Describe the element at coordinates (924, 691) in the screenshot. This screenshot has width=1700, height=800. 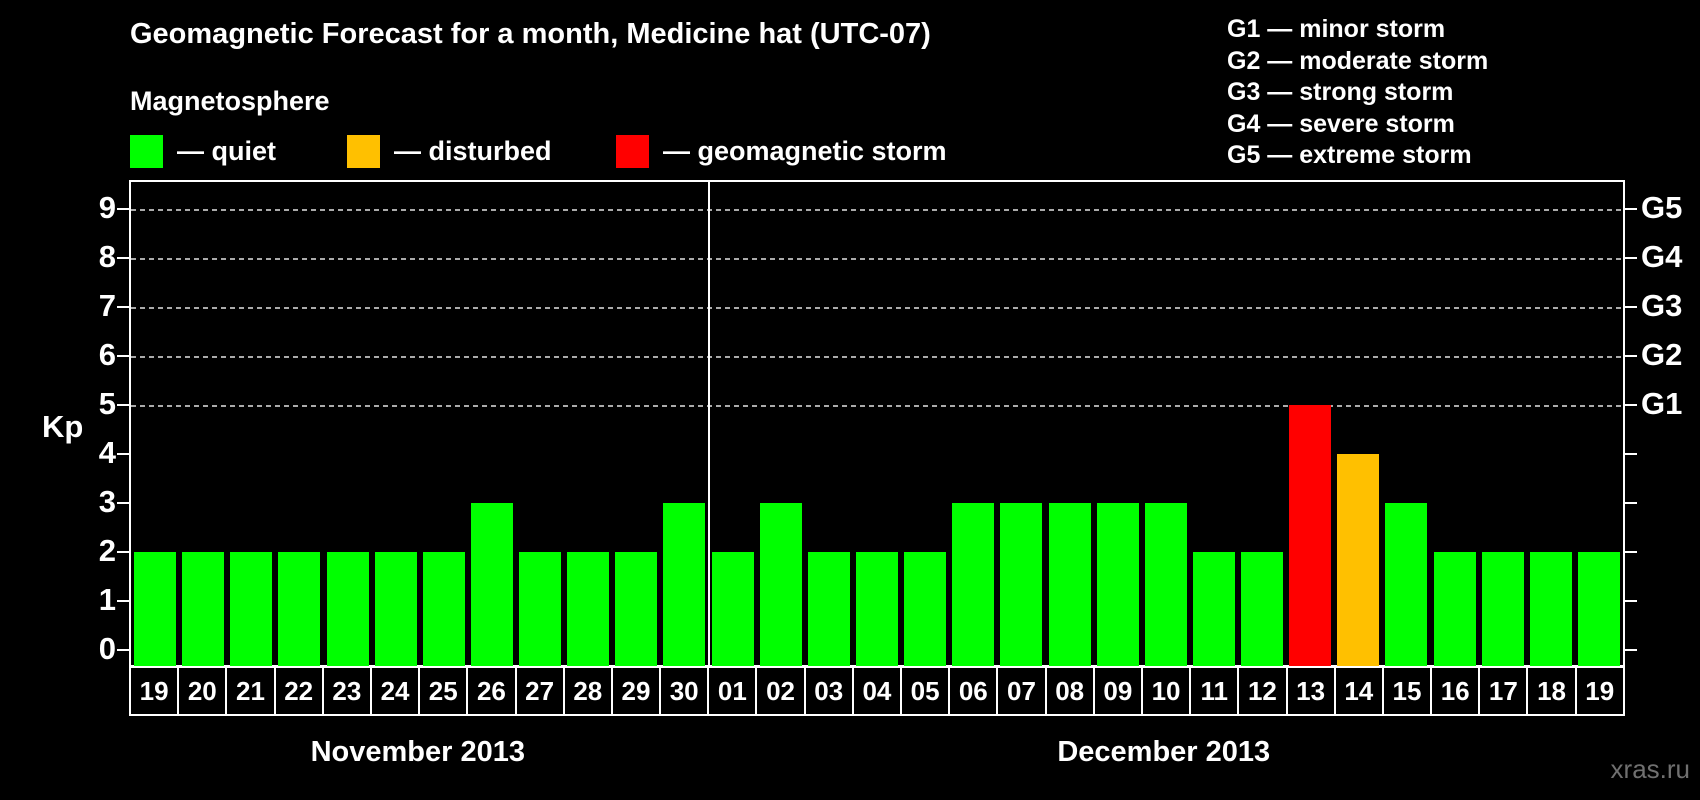
I see `day-label-05: 05` at that location.